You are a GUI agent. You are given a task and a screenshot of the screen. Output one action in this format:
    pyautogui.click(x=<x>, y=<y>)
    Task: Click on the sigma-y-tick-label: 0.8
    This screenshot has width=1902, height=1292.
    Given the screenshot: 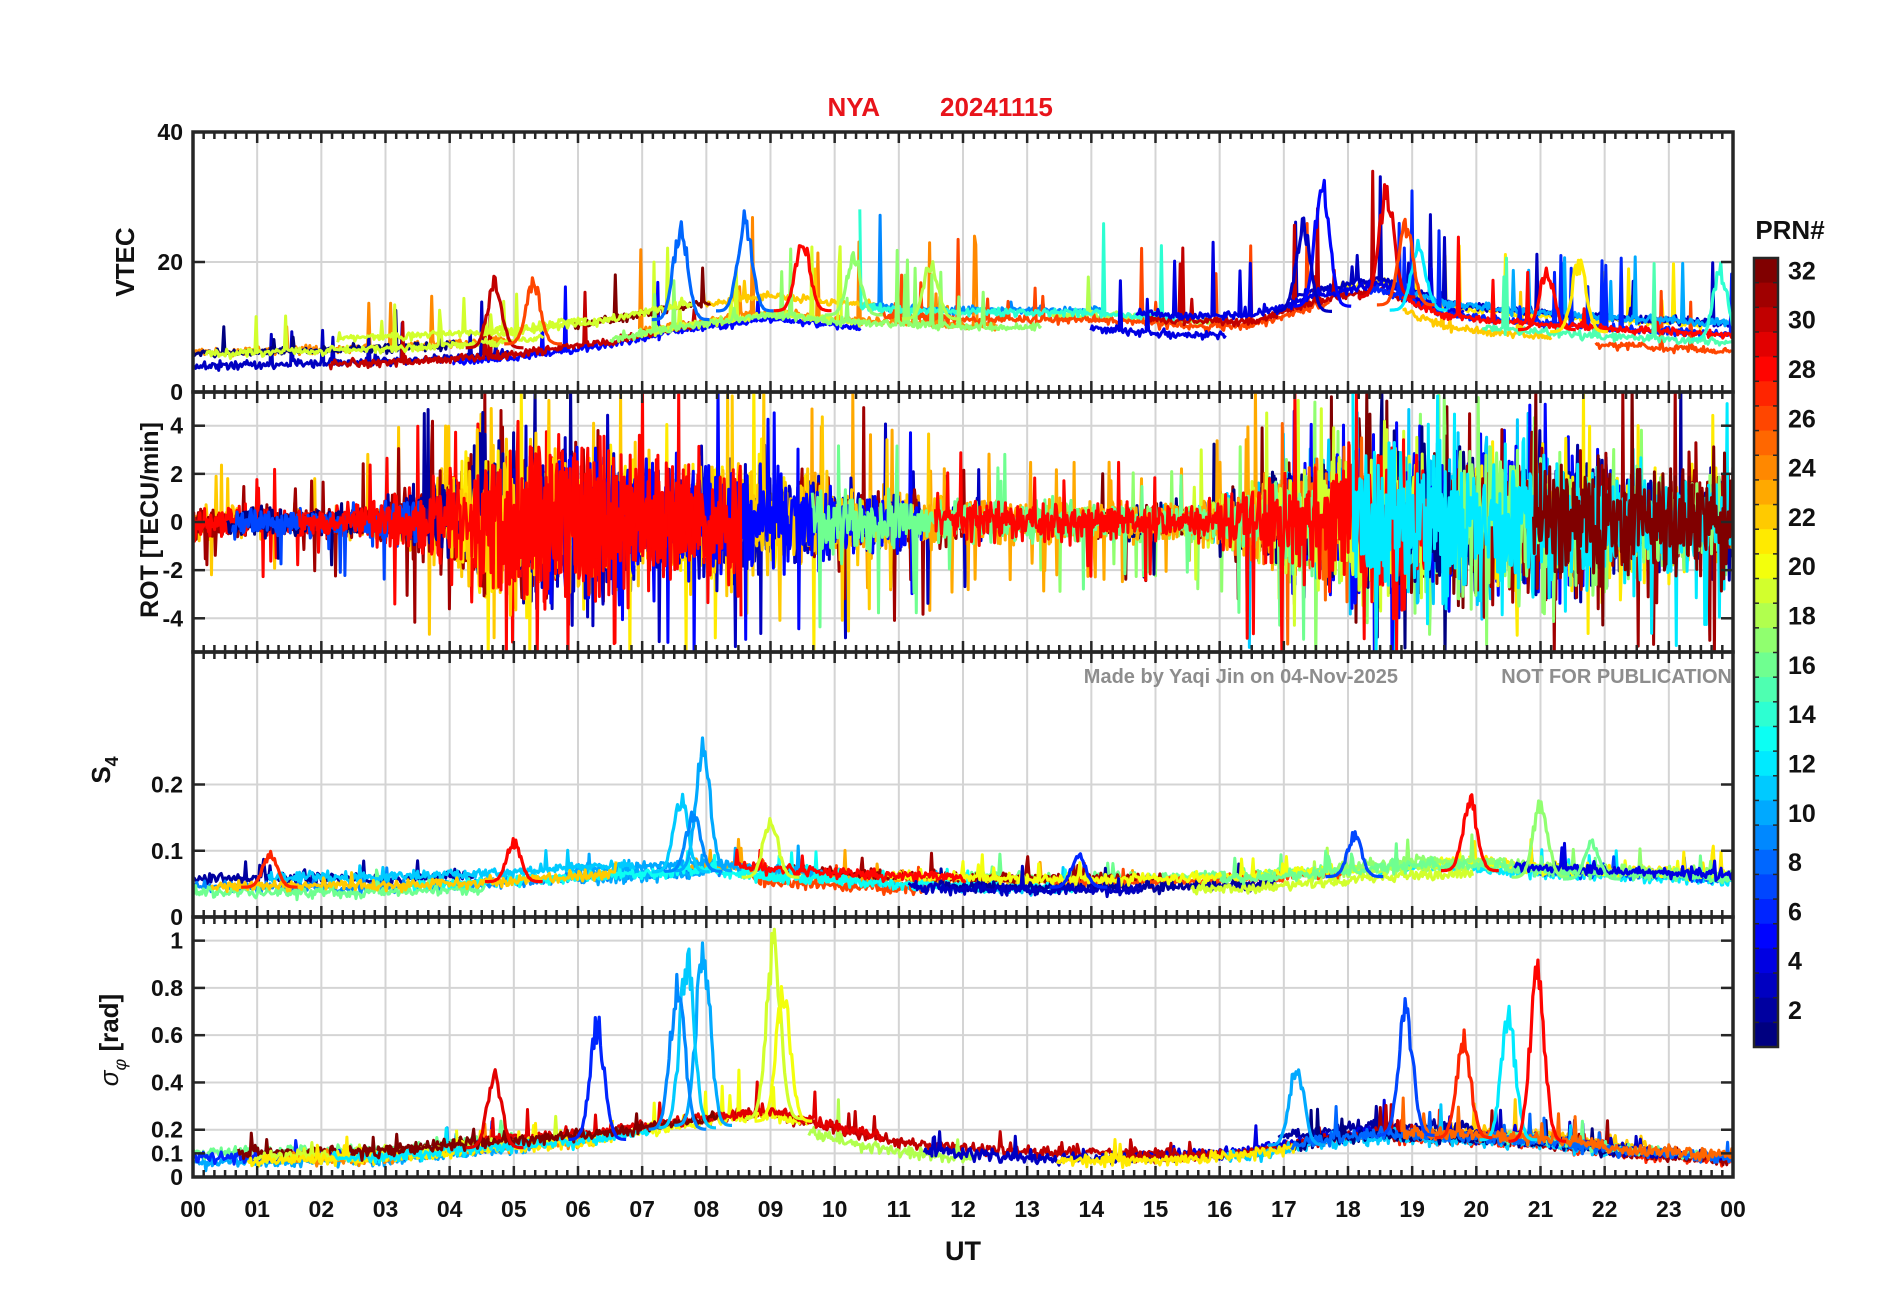 What is the action you would take?
    pyautogui.click(x=167, y=988)
    